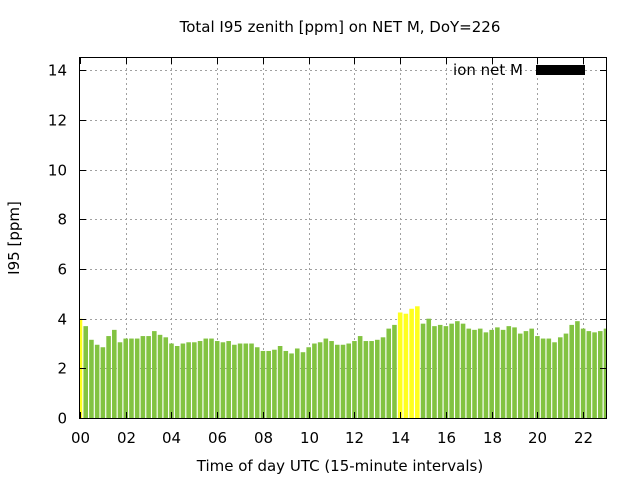 The width and height of the screenshot is (640, 480). Describe the element at coordinates (14, 238) in the screenshot. I see `y-axis-label: I95 [ppm]` at that location.